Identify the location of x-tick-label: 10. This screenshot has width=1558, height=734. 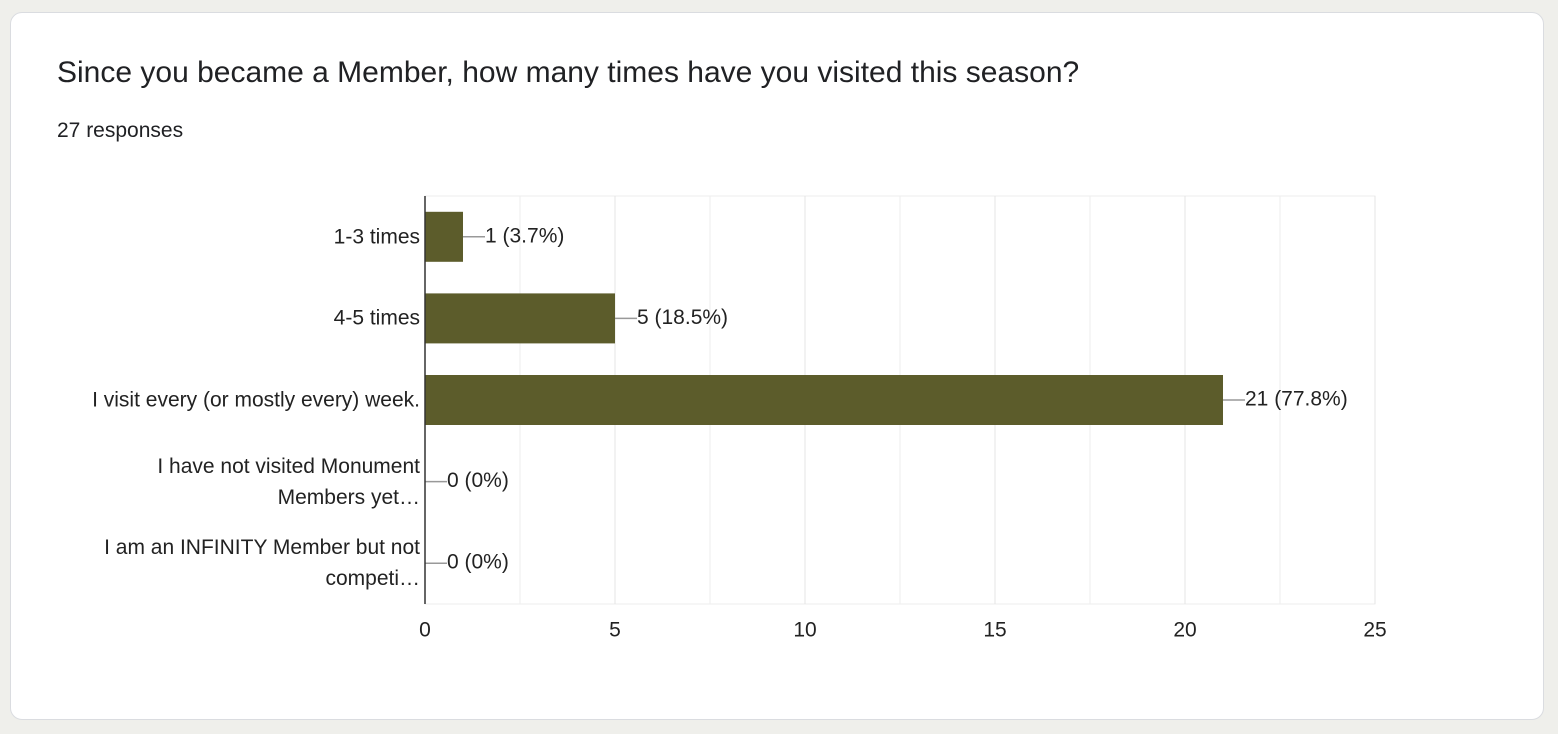
(804, 630).